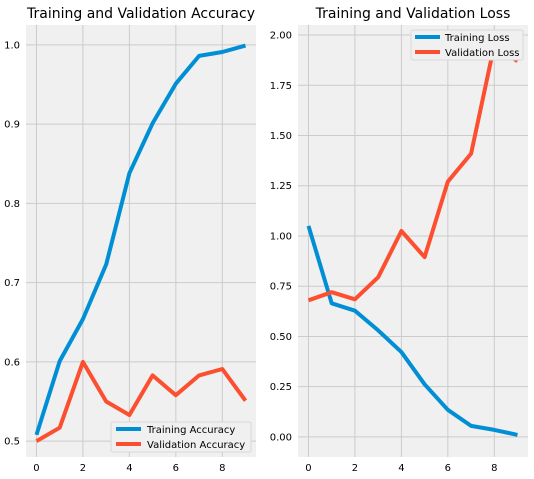 The height and width of the screenshot is (479, 534). What do you see at coordinates (477, 38) in the screenshot?
I see `legend-label-training-loss: Training Loss` at bounding box center [477, 38].